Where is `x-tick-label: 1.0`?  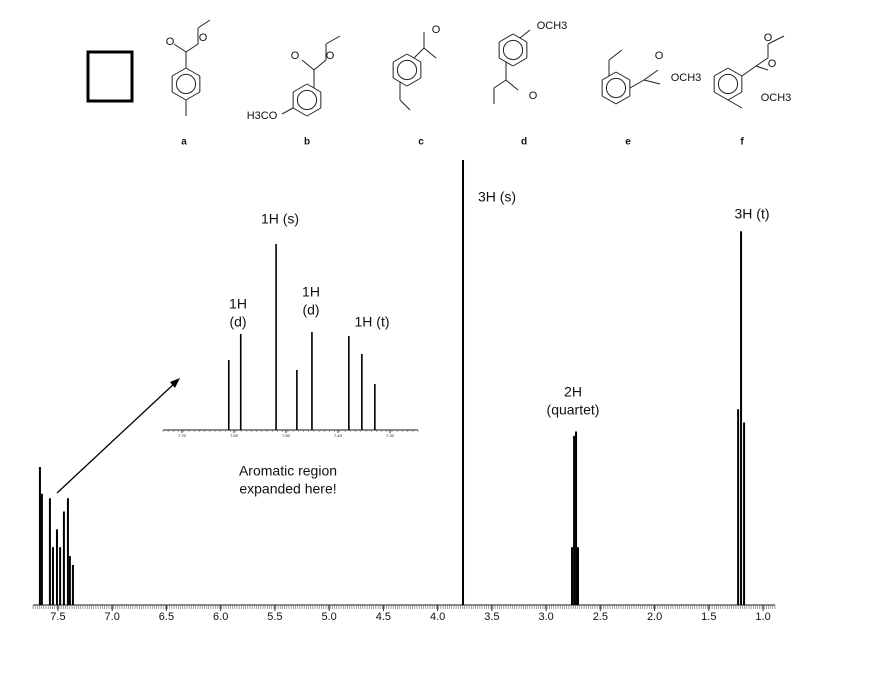 x-tick-label: 1.0 is located at coordinates (762, 617).